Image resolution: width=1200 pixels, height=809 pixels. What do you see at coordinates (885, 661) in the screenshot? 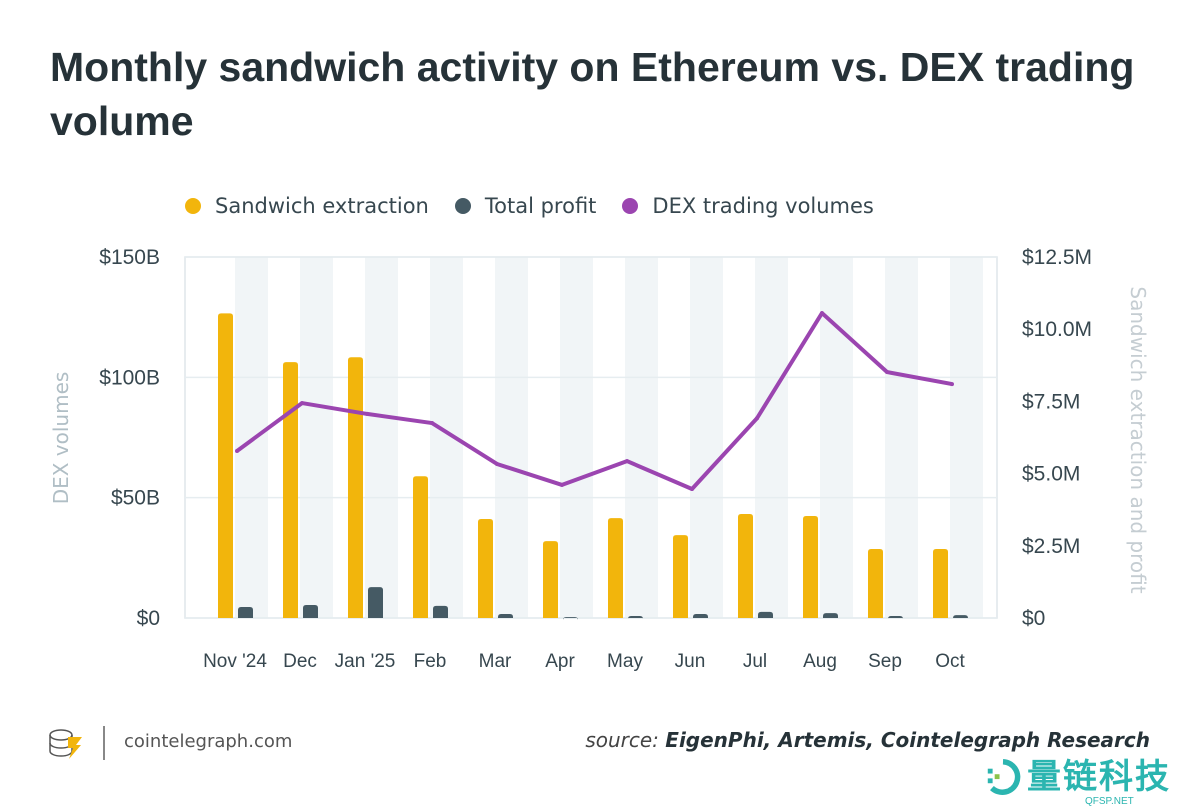
I see `x-tick-label: Sep` at bounding box center [885, 661].